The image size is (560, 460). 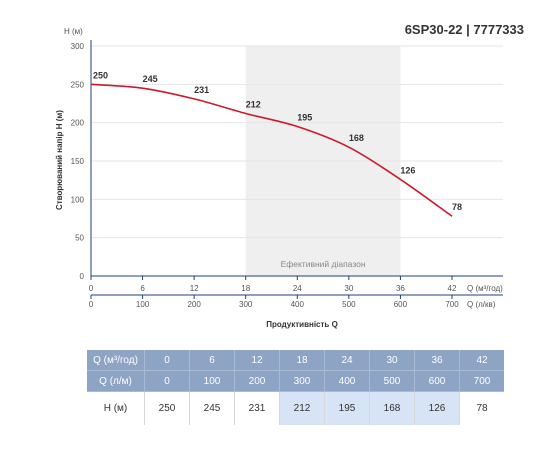 I want to click on y-tick-label: 100, so click(x=78, y=199).